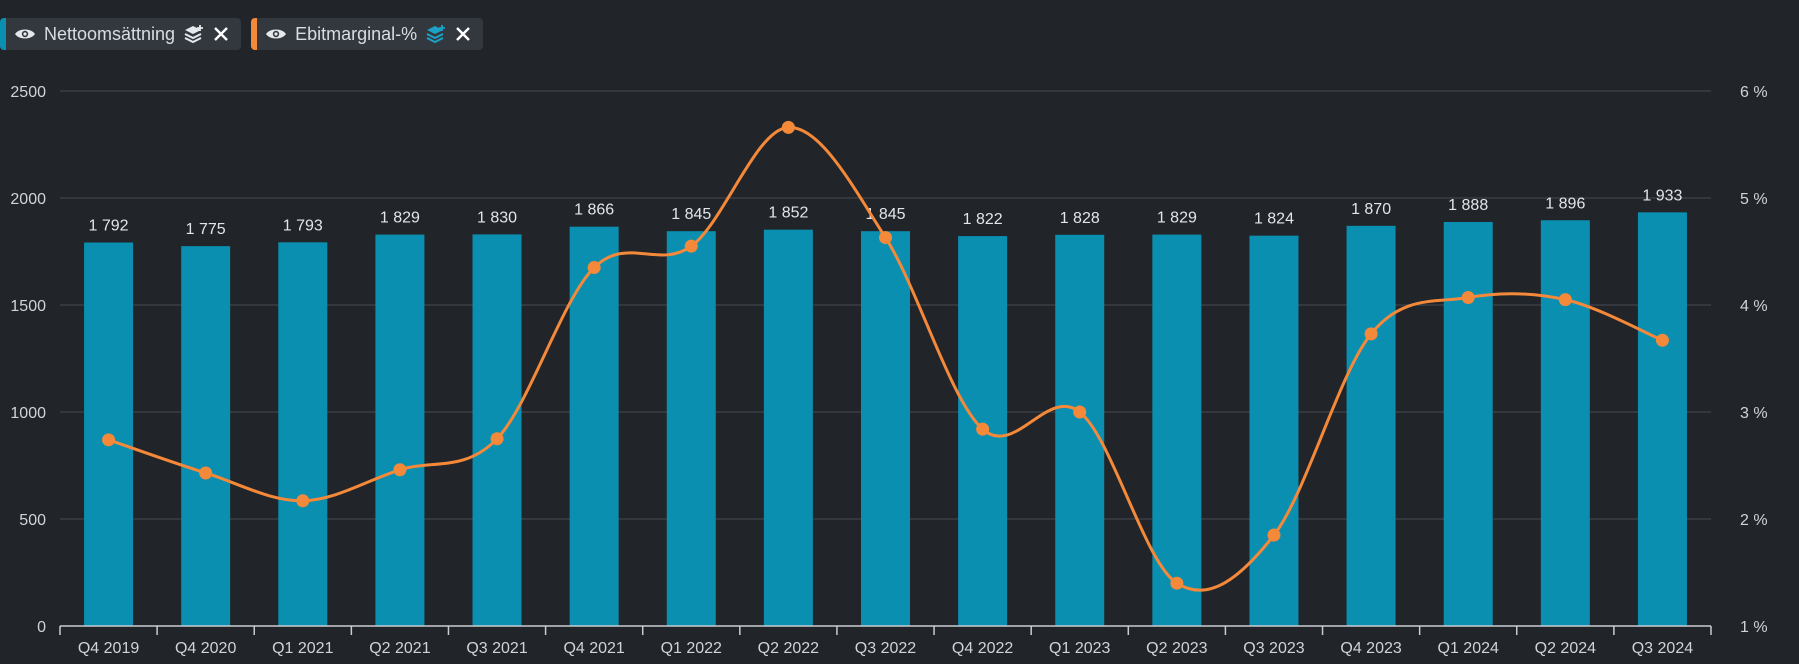  I want to click on y-right-tick-label: 5 %, so click(1754, 199).